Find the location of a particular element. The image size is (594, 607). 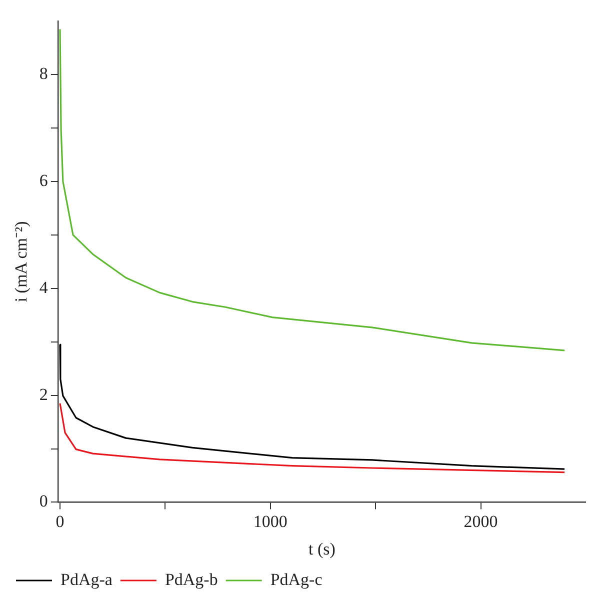

x-axis-title: t (s) is located at coordinates (322, 548).